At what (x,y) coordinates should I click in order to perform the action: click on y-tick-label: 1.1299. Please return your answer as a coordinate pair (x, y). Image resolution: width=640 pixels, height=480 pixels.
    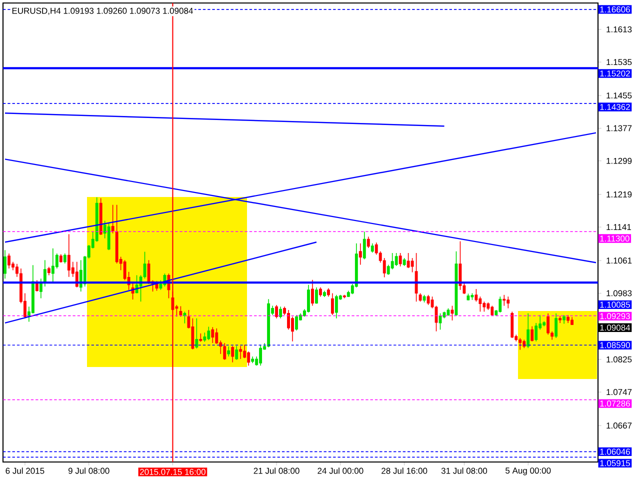
    Looking at the image, I should click on (619, 161).